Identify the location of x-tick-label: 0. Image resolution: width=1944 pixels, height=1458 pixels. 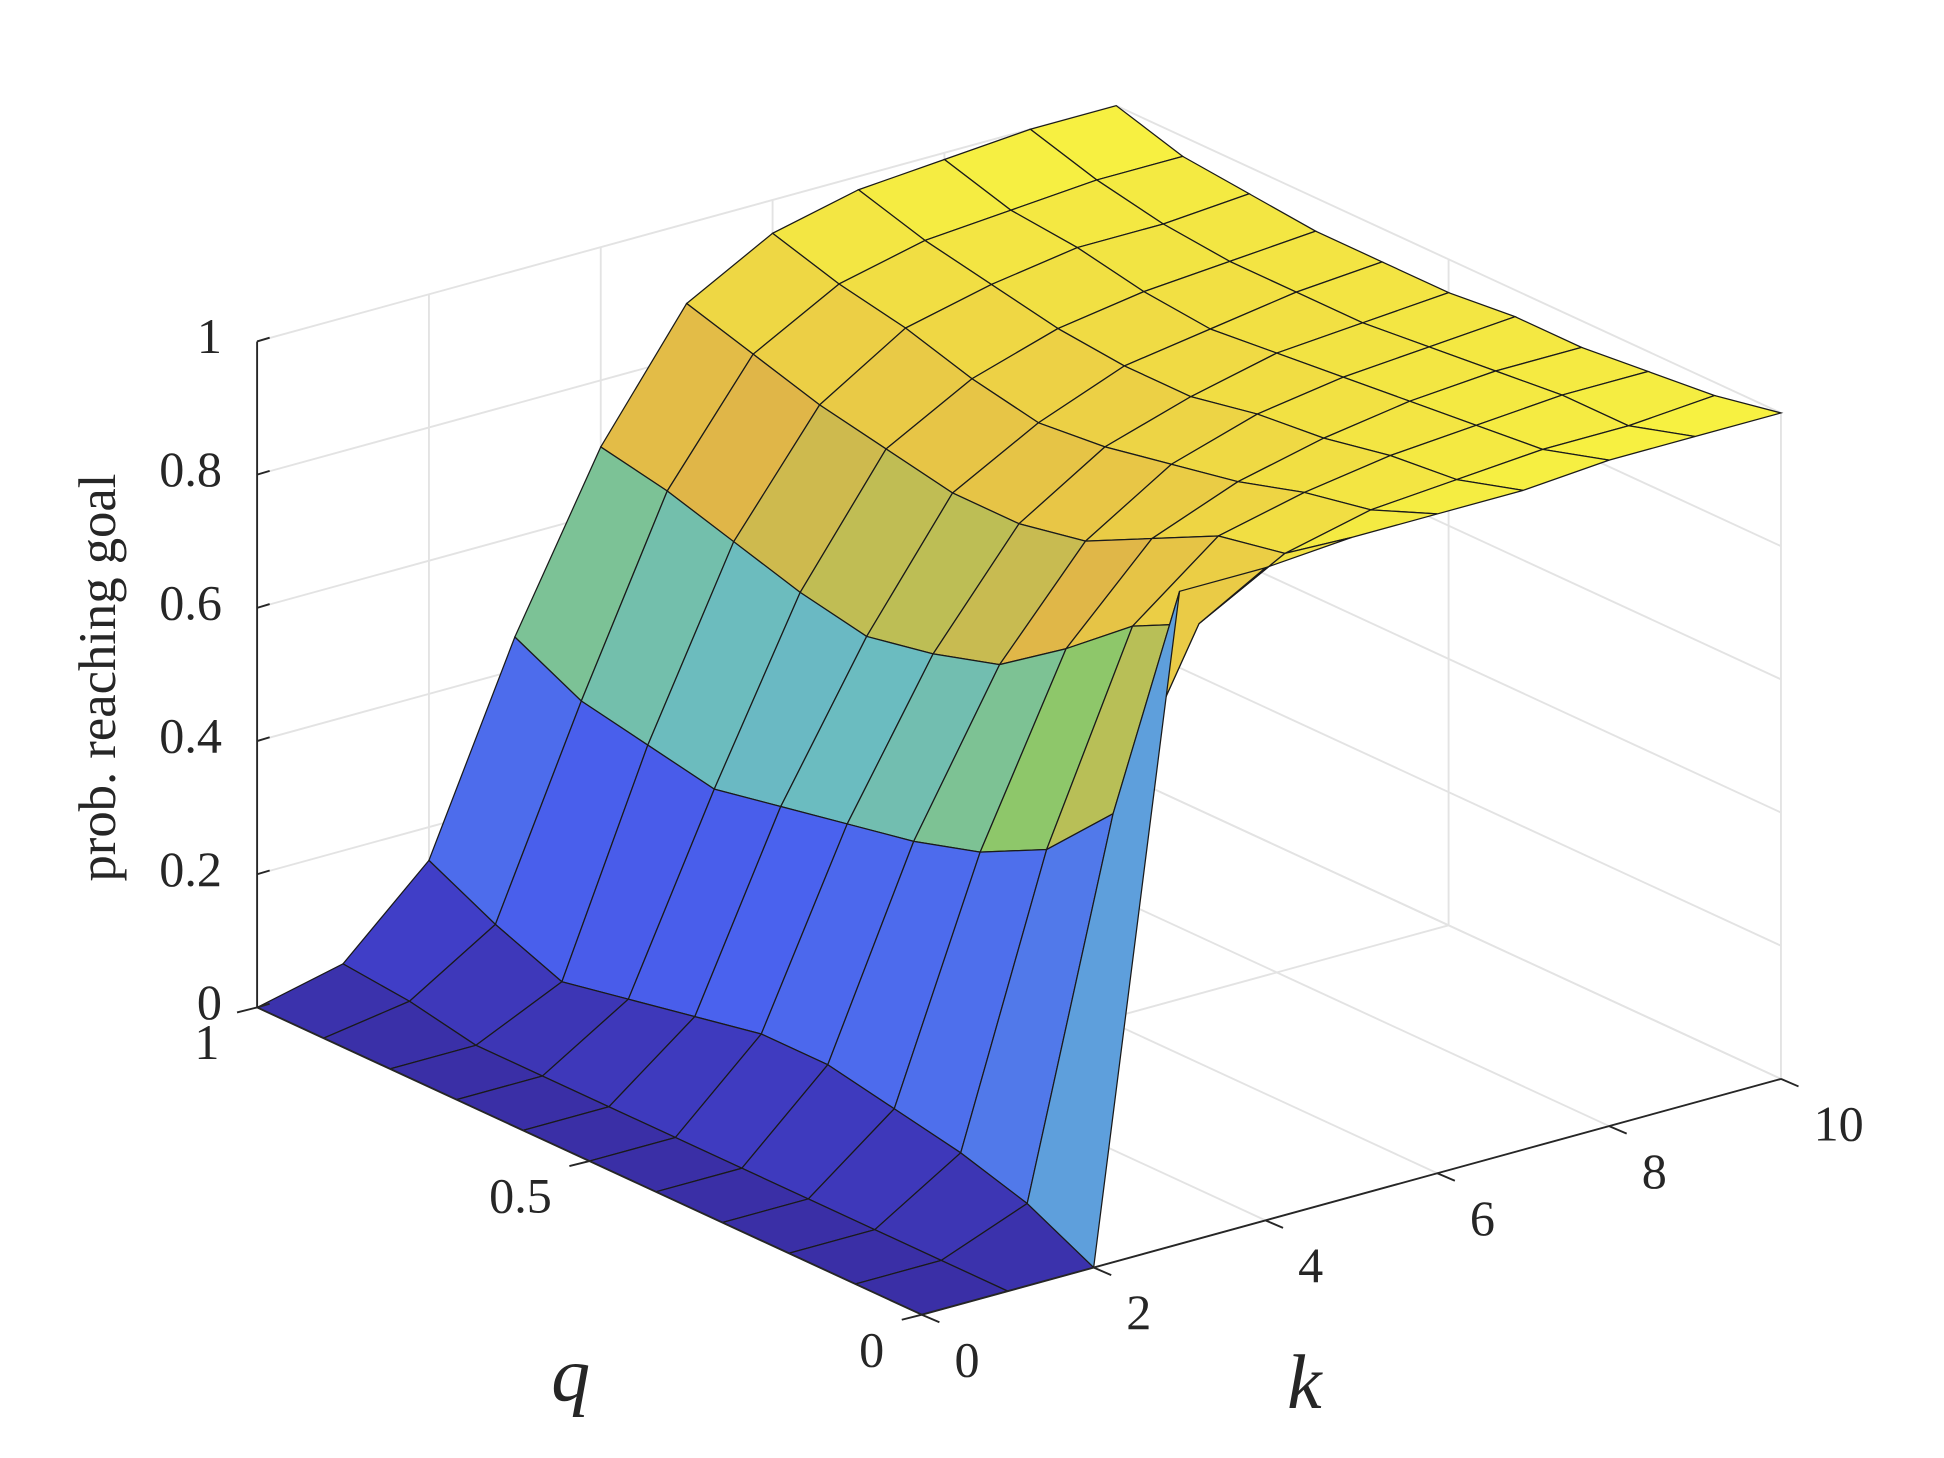
(966, 1359).